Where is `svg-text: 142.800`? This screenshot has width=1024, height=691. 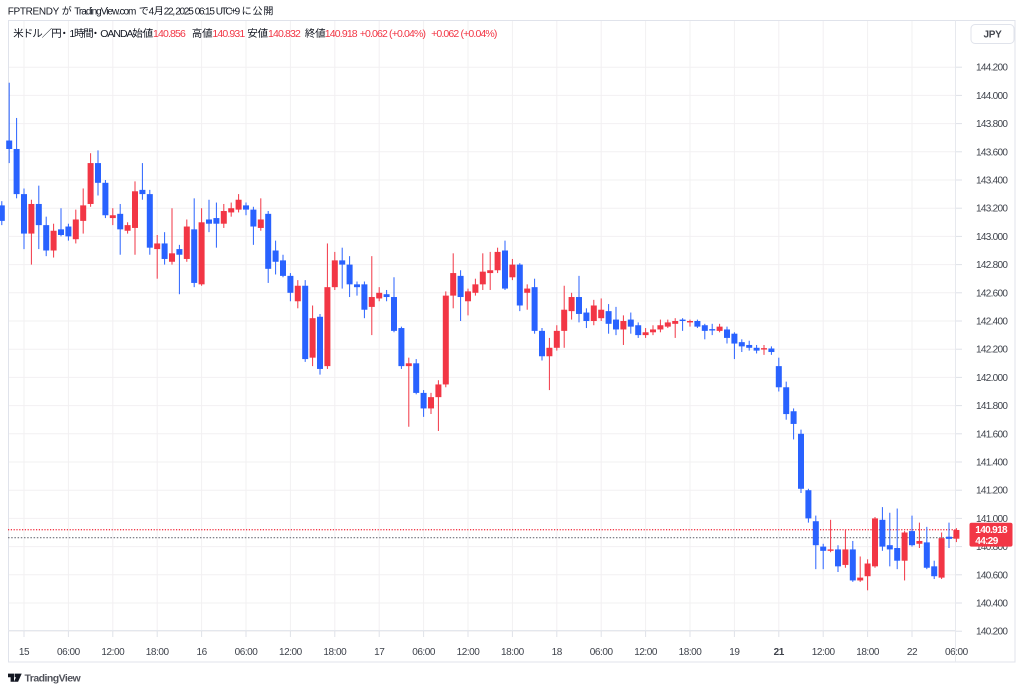
svg-text: 142.800 is located at coordinates (992, 265).